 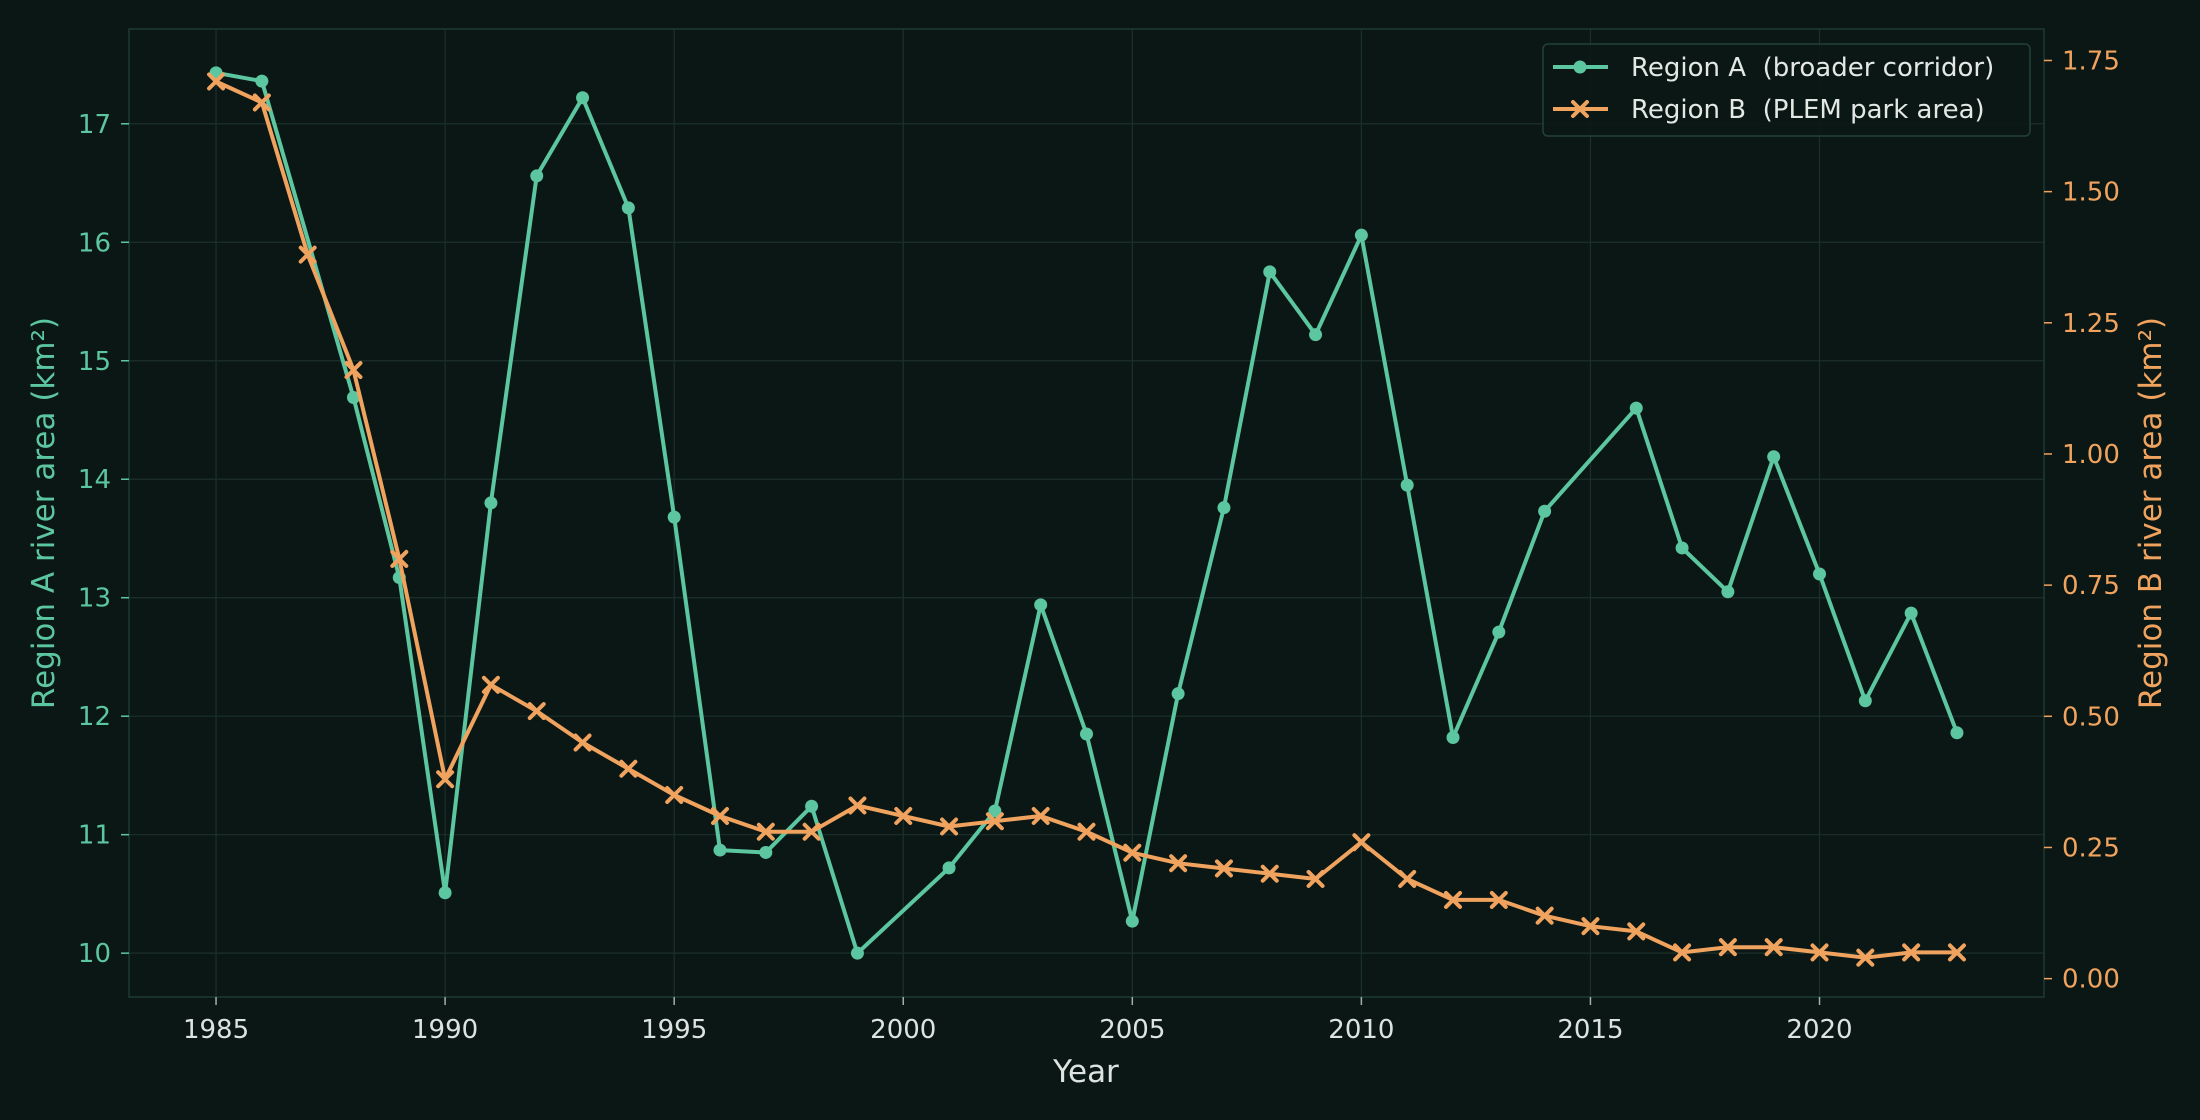 What do you see at coordinates (216, 1030) in the screenshot?
I see `x-tick-label: 1985` at bounding box center [216, 1030].